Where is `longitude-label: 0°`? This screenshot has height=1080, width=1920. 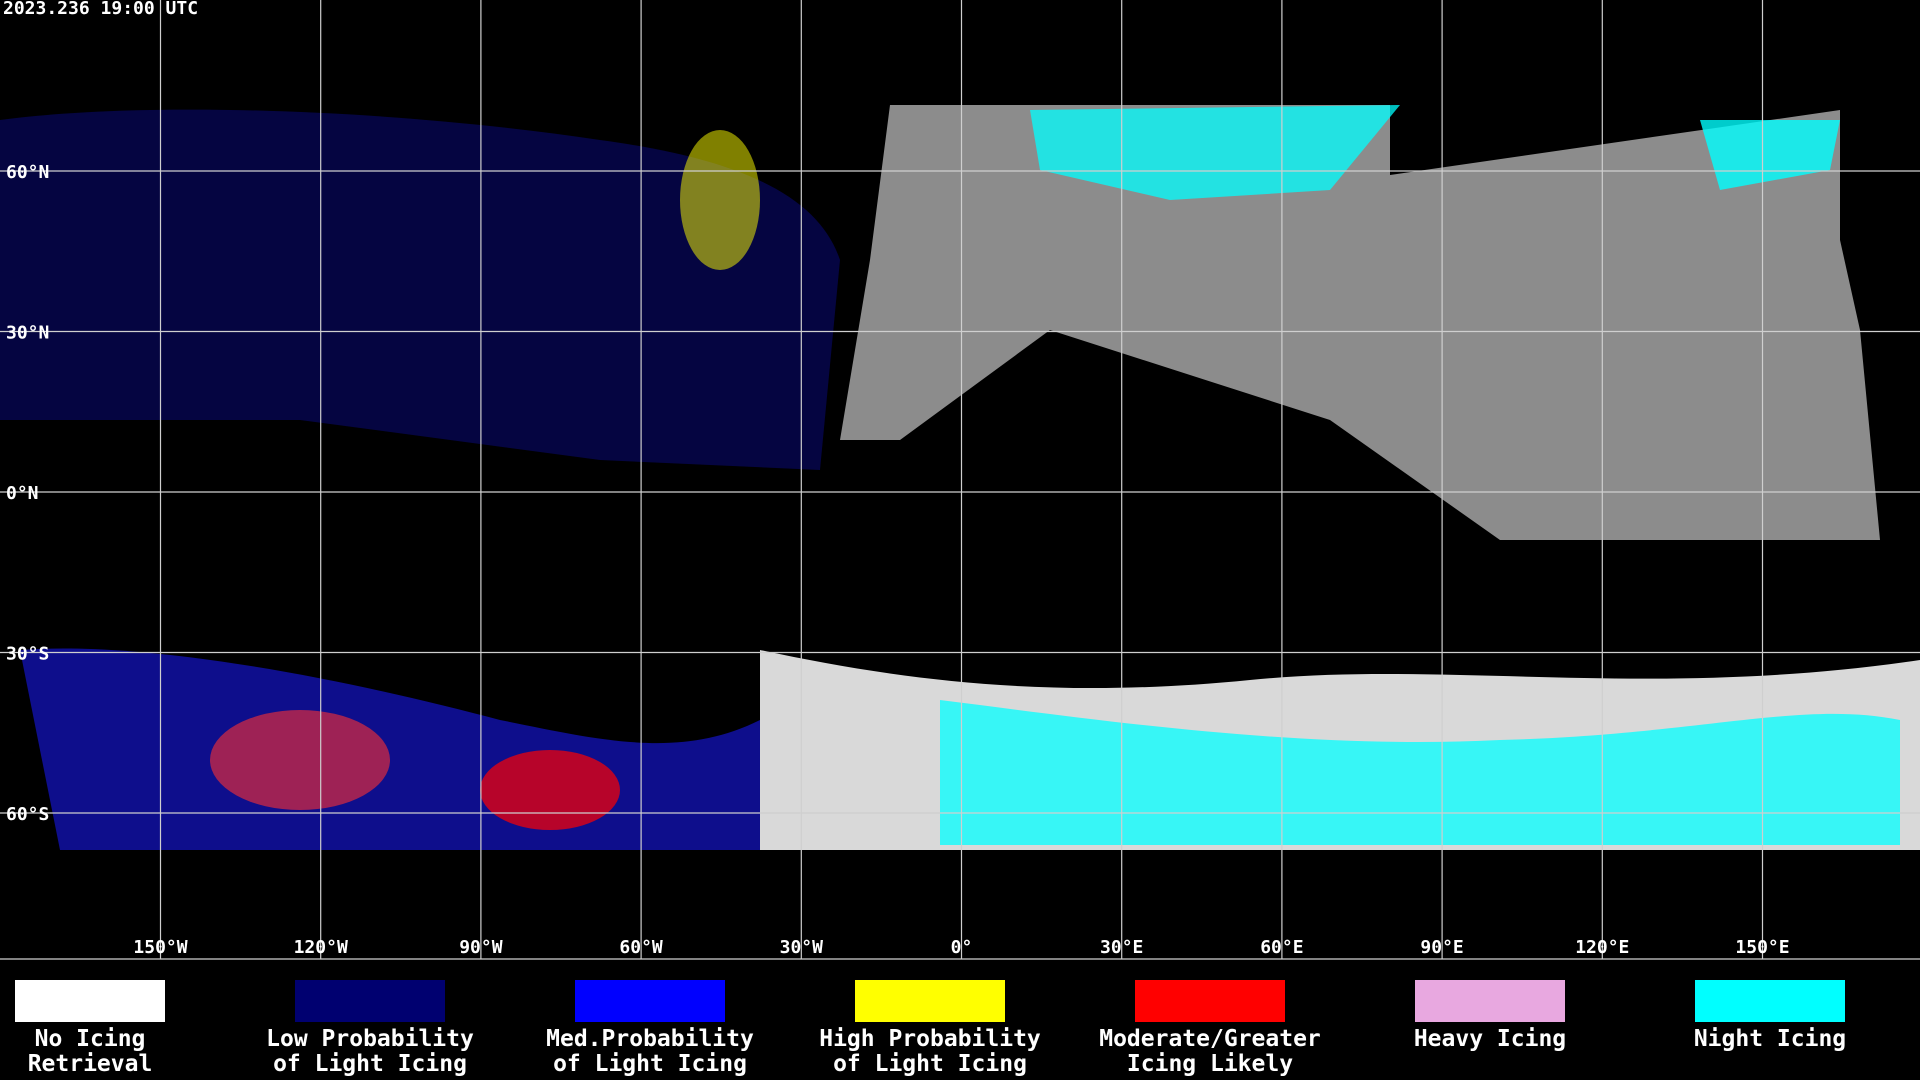
longitude-label: 0° is located at coordinates (962, 947).